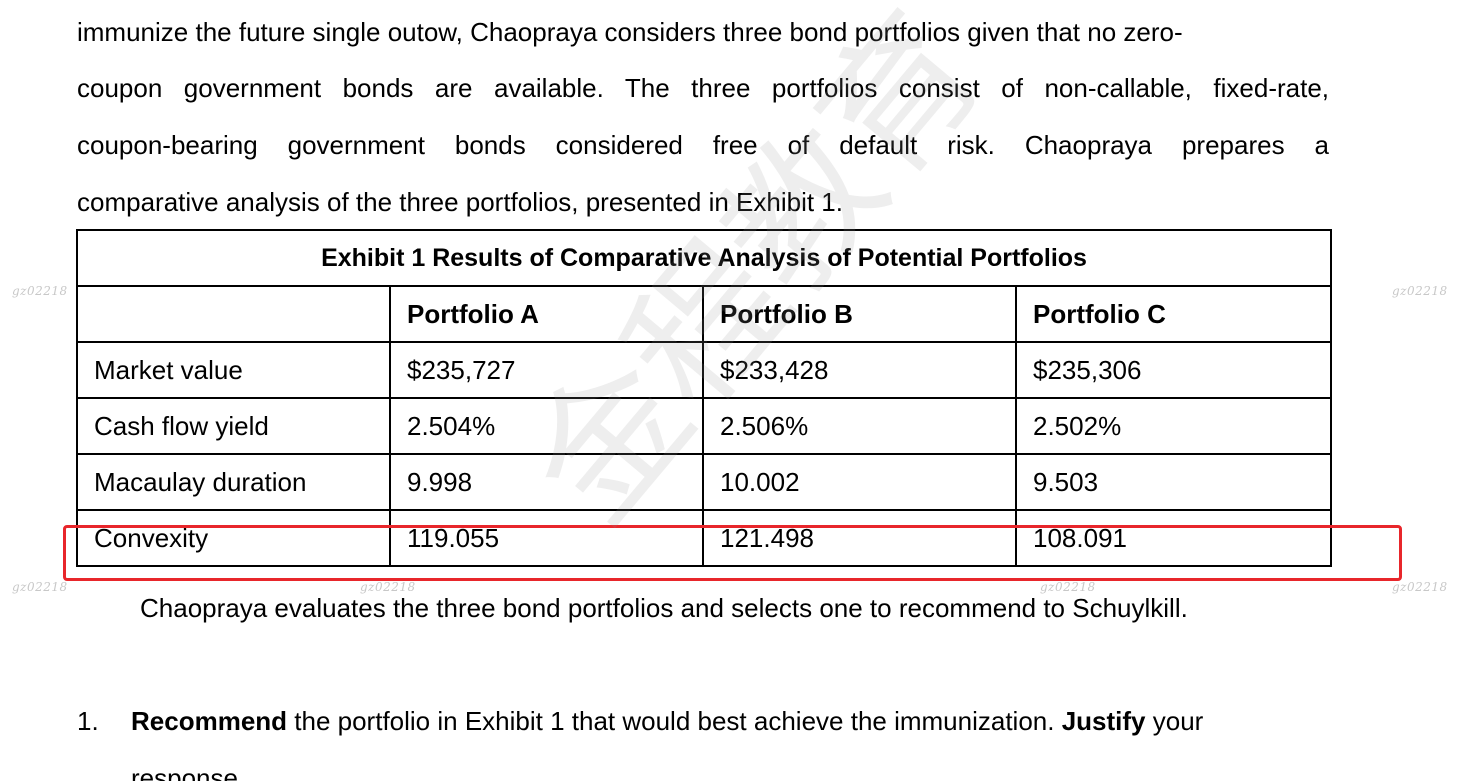 The height and width of the screenshot is (781, 1462). I want to click on table-row-market-value: Market value $235,727 $233,428 $235,306, so click(704, 370).